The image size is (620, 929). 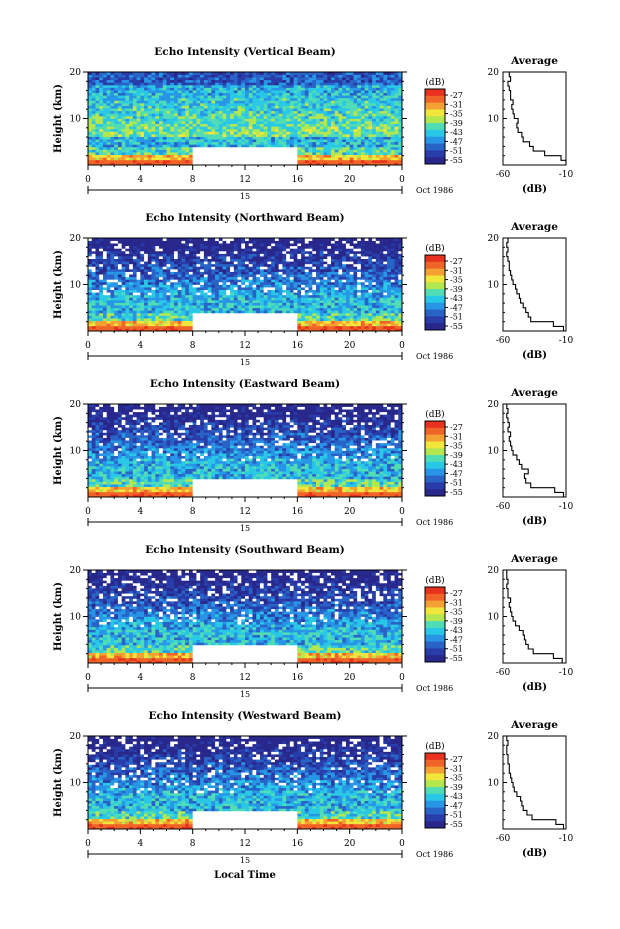 What do you see at coordinates (435, 161) in the screenshot?
I see `colorbar-swatch` at bounding box center [435, 161].